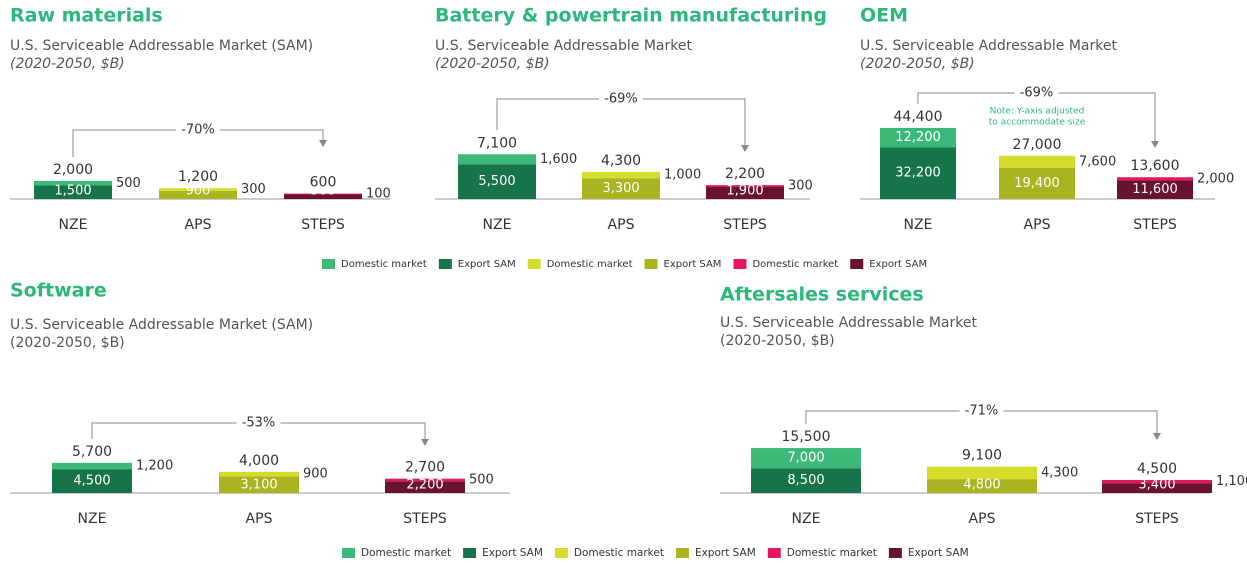 The width and height of the screenshot is (1247, 564). Describe the element at coordinates (73, 170) in the screenshot. I see `total-label: 2,000` at that location.